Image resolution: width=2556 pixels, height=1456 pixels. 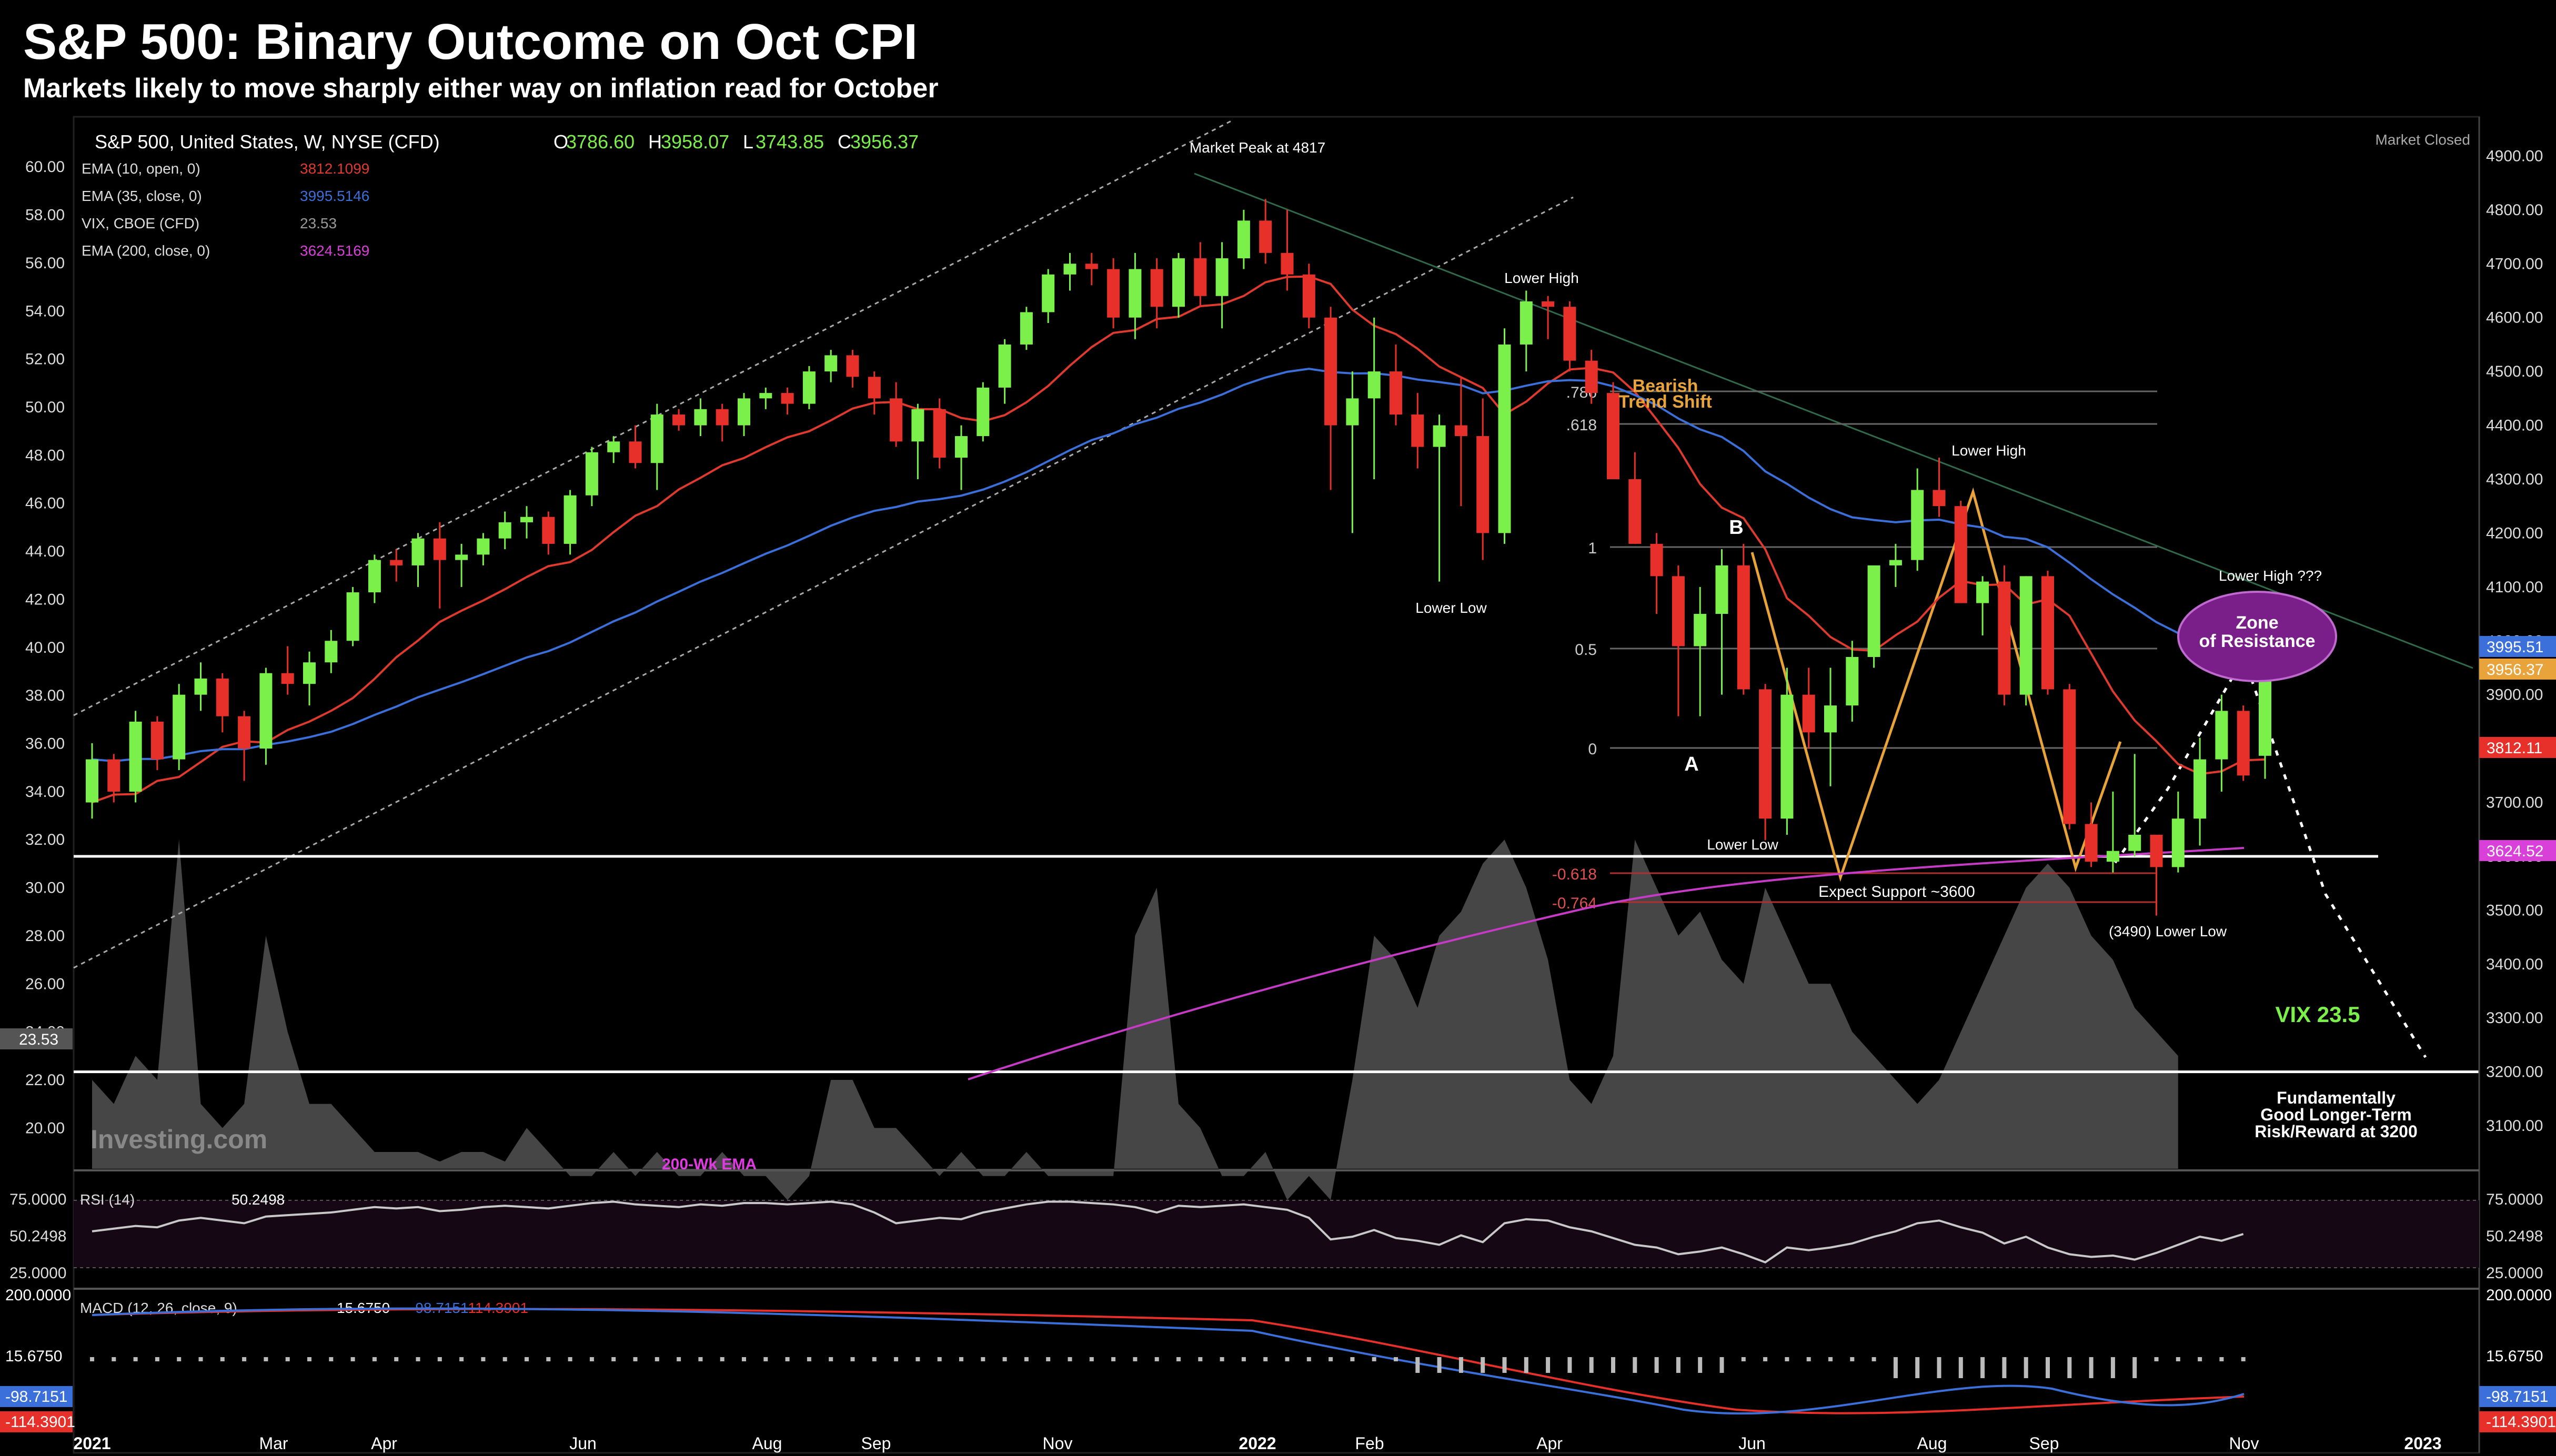 What do you see at coordinates (767, 1443) in the screenshot?
I see `x-axis-label: Aug` at bounding box center [767, 1443].